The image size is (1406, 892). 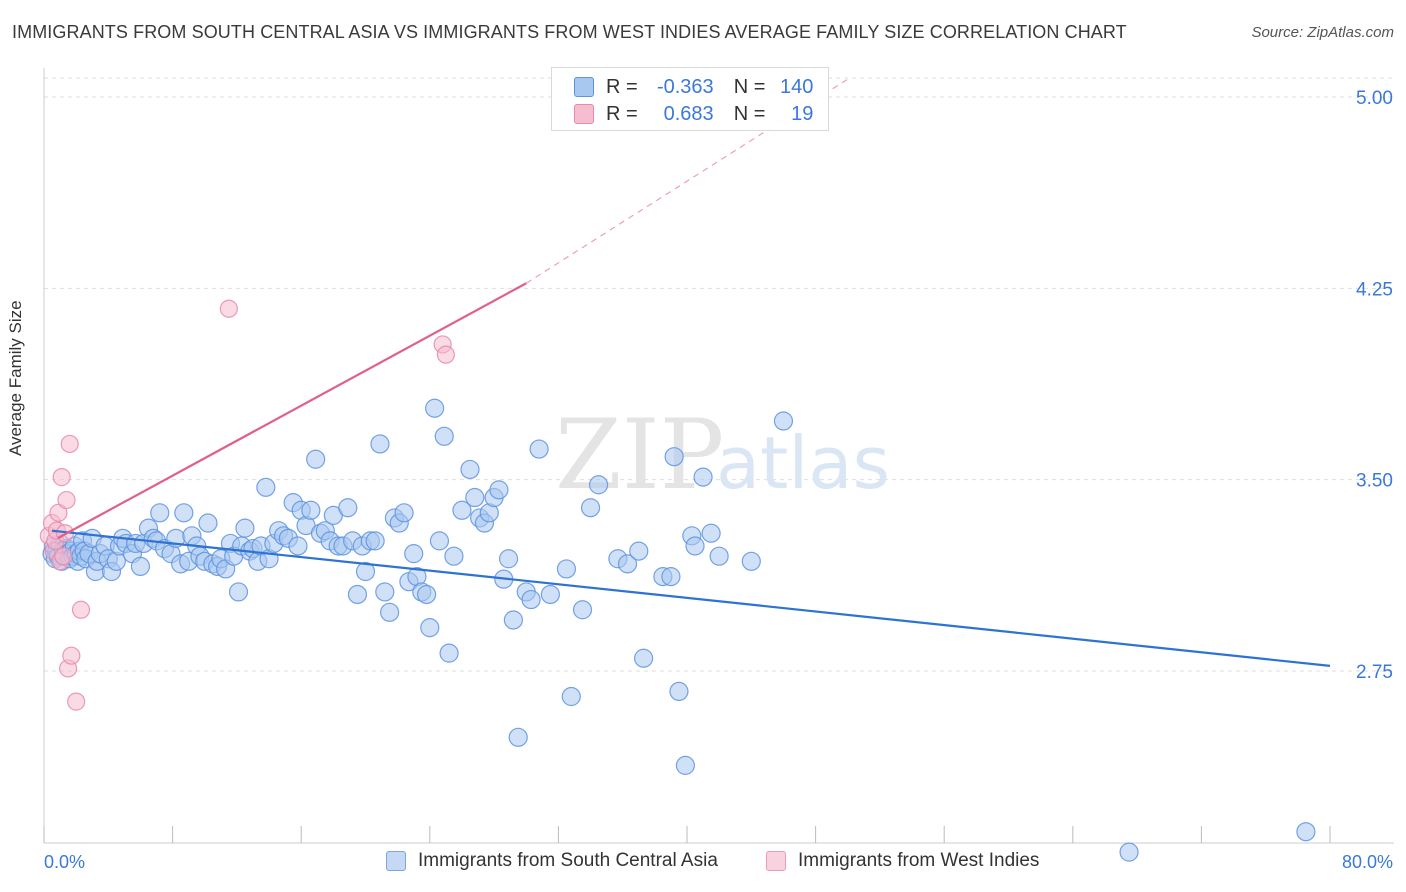 What do you see at coordinates (1367, 862) in the screenshot?
I see `x-tick-label-max: 80.0%` at bounding box center [1367, 862].